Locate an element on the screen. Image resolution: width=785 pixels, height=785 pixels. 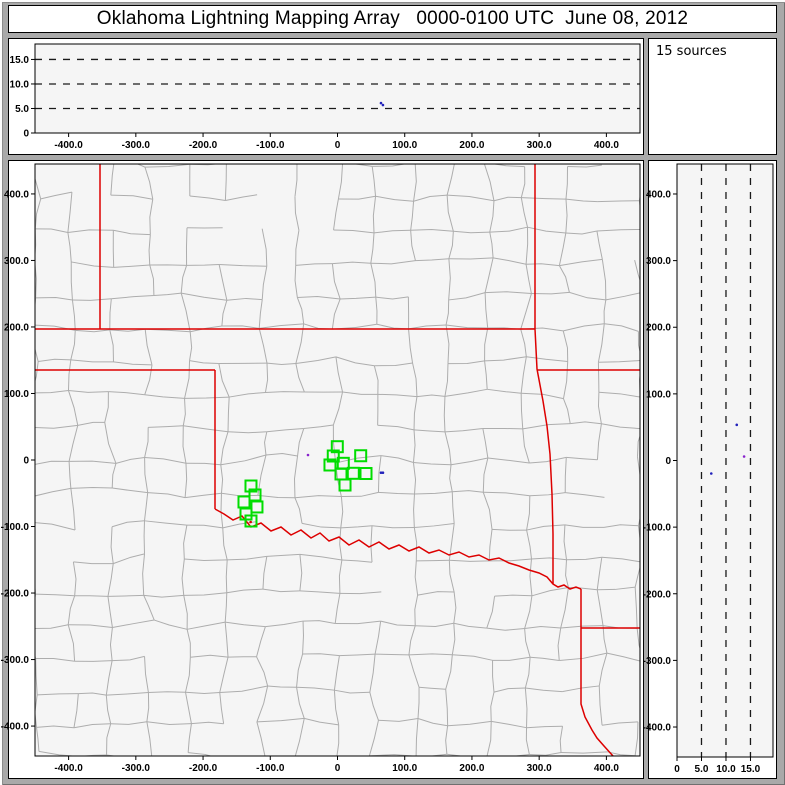
sources-count-label: 15 sources is located at coordinates (691, 51).